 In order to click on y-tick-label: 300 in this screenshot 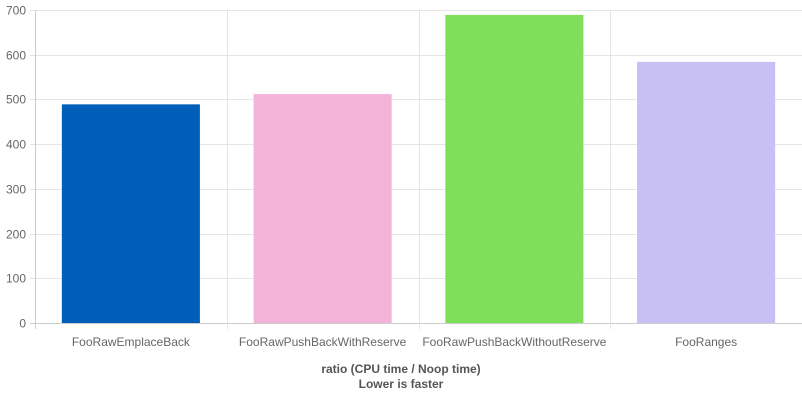, I will do `click(16, 190)`.